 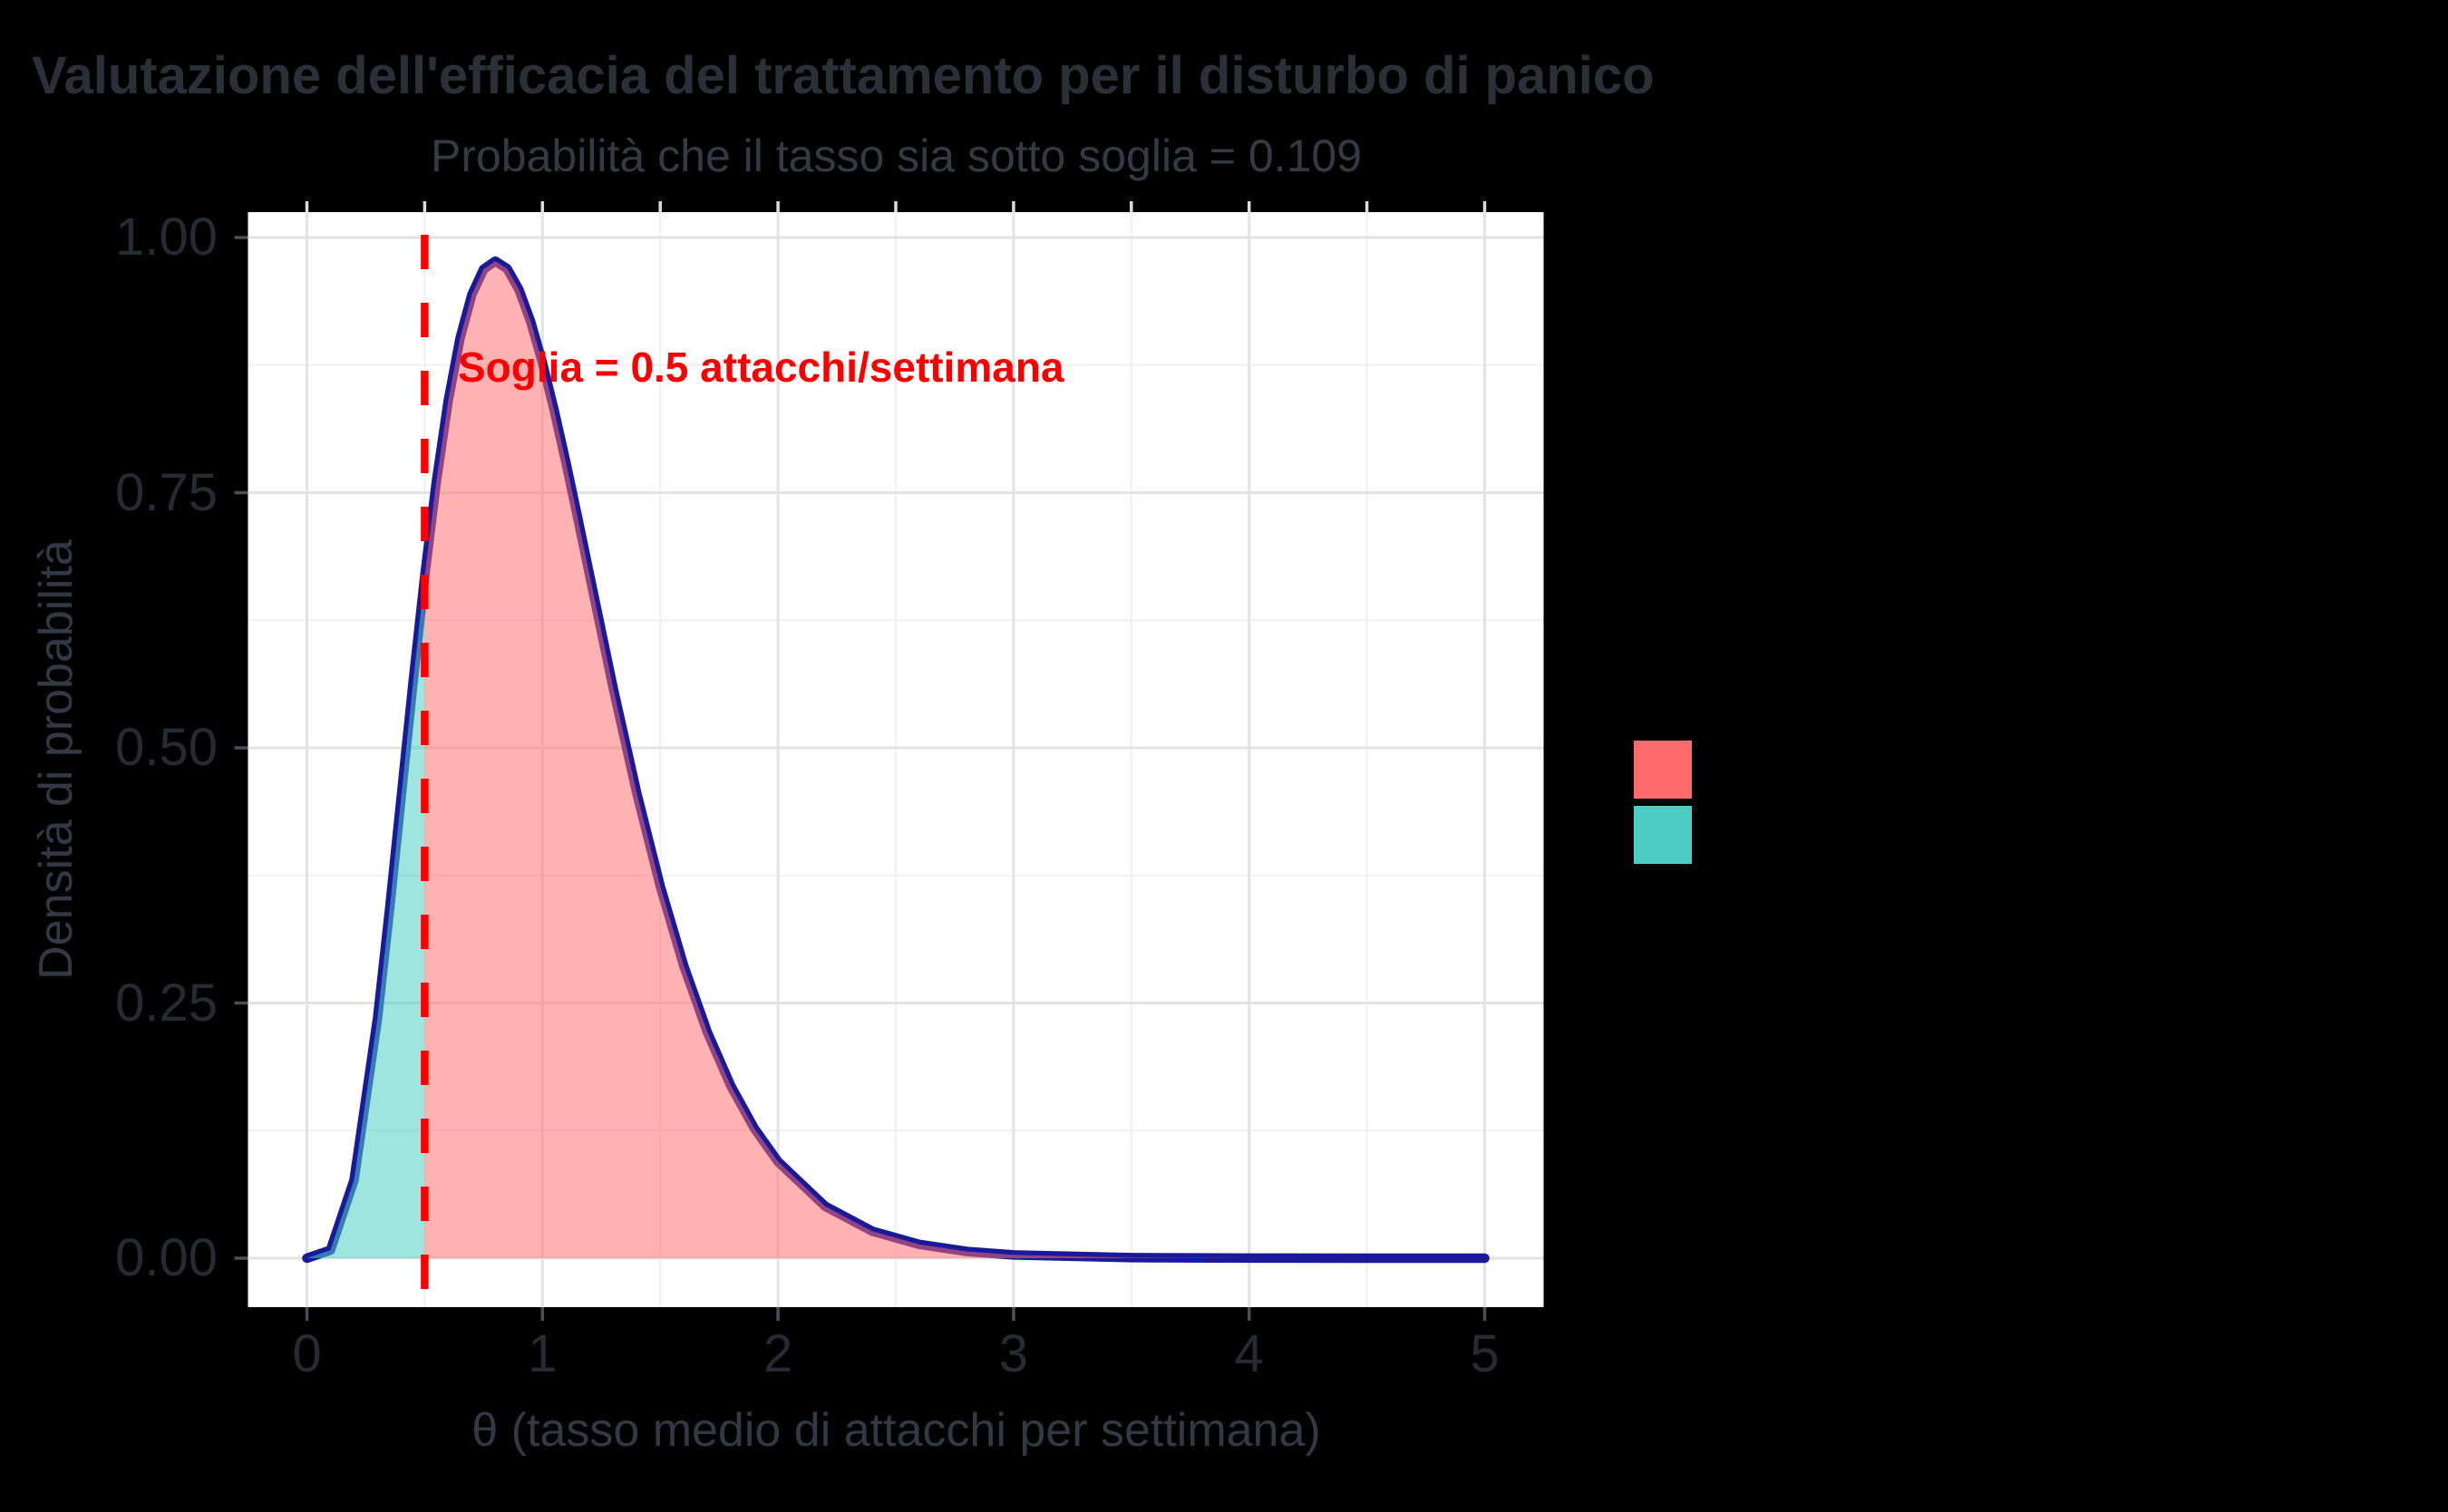 What do you see at coordinates (166, 492) in the screenshot?
I see `y-tick-label: 0.75` at bounding box center [166, 492].